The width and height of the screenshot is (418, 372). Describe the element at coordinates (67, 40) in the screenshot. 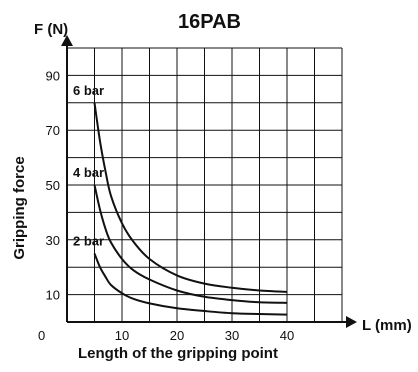

I see `y-axis-arrow` at that location.